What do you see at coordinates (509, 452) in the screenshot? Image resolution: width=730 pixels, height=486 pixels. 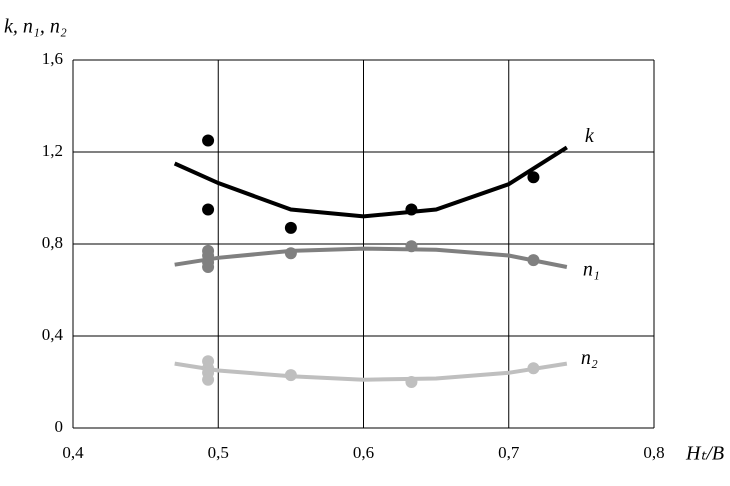 I see `x-tick-label: 0,7` at bounding box center [509, 452].